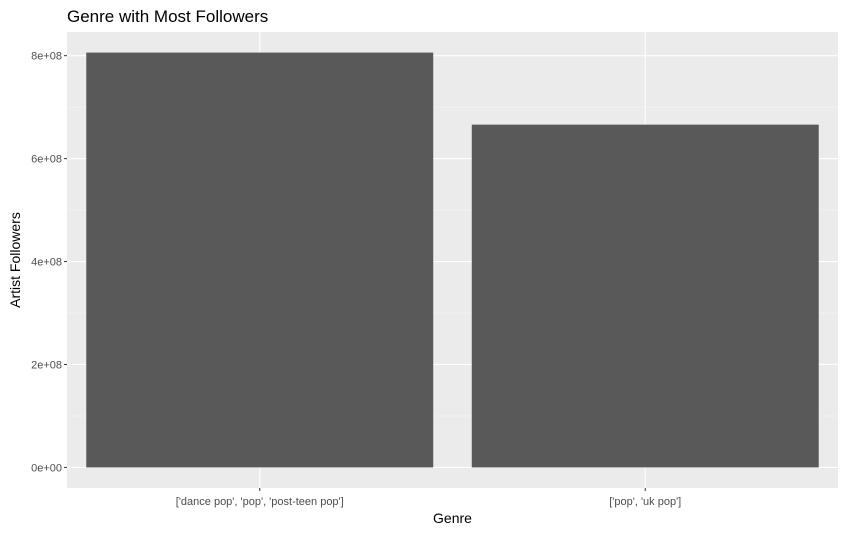 Image resolution: width=847 pixels, height=538 pixels. I want to click on y-tick-label: 8e+08, so click(46, 57).